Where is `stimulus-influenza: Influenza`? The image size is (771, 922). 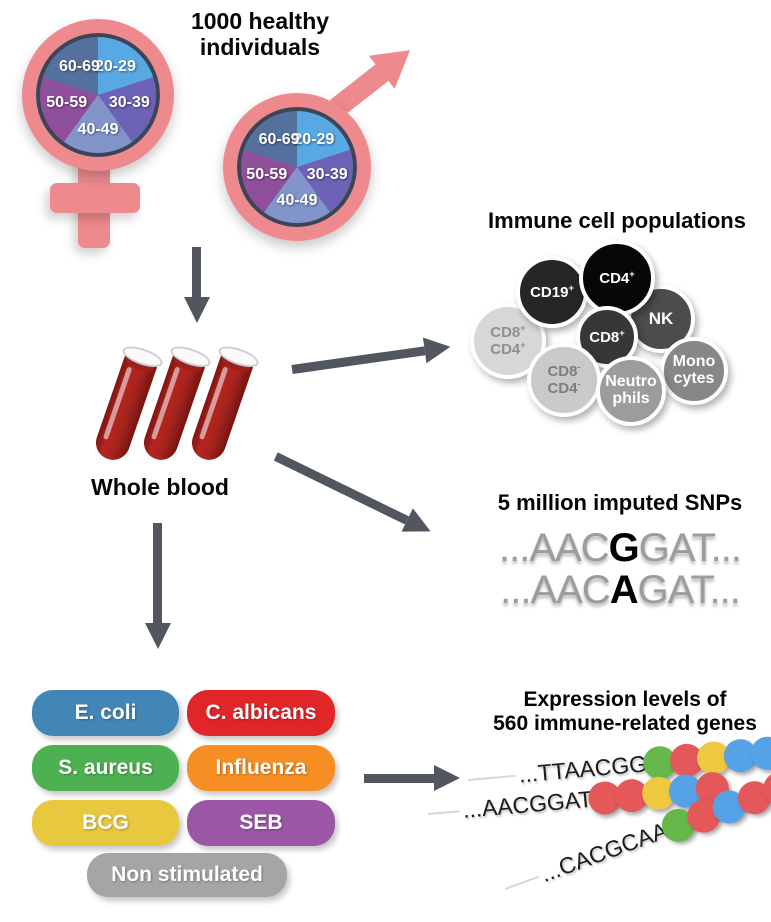
stimulus-influenza: Influenza is located at coordinates (261, 768).